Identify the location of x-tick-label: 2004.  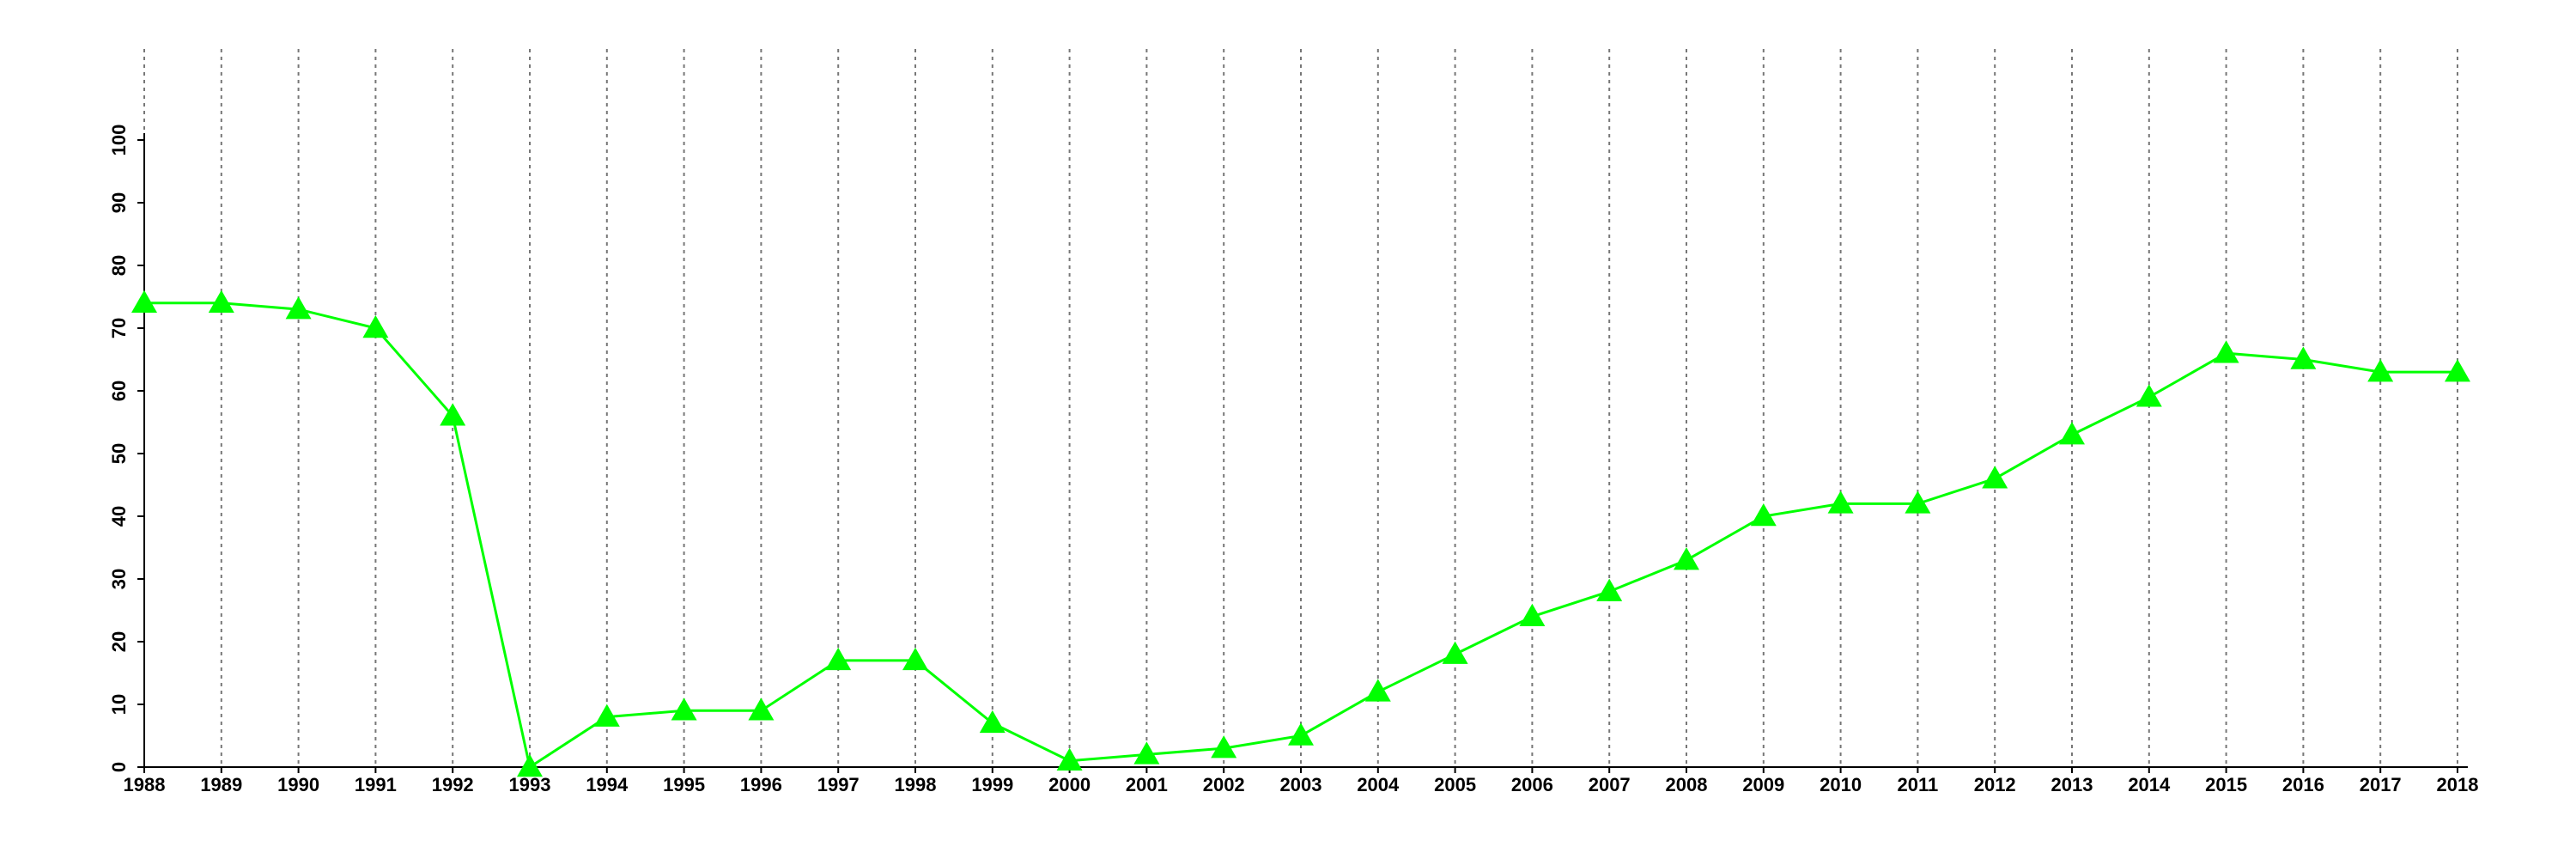
(1378, 784).